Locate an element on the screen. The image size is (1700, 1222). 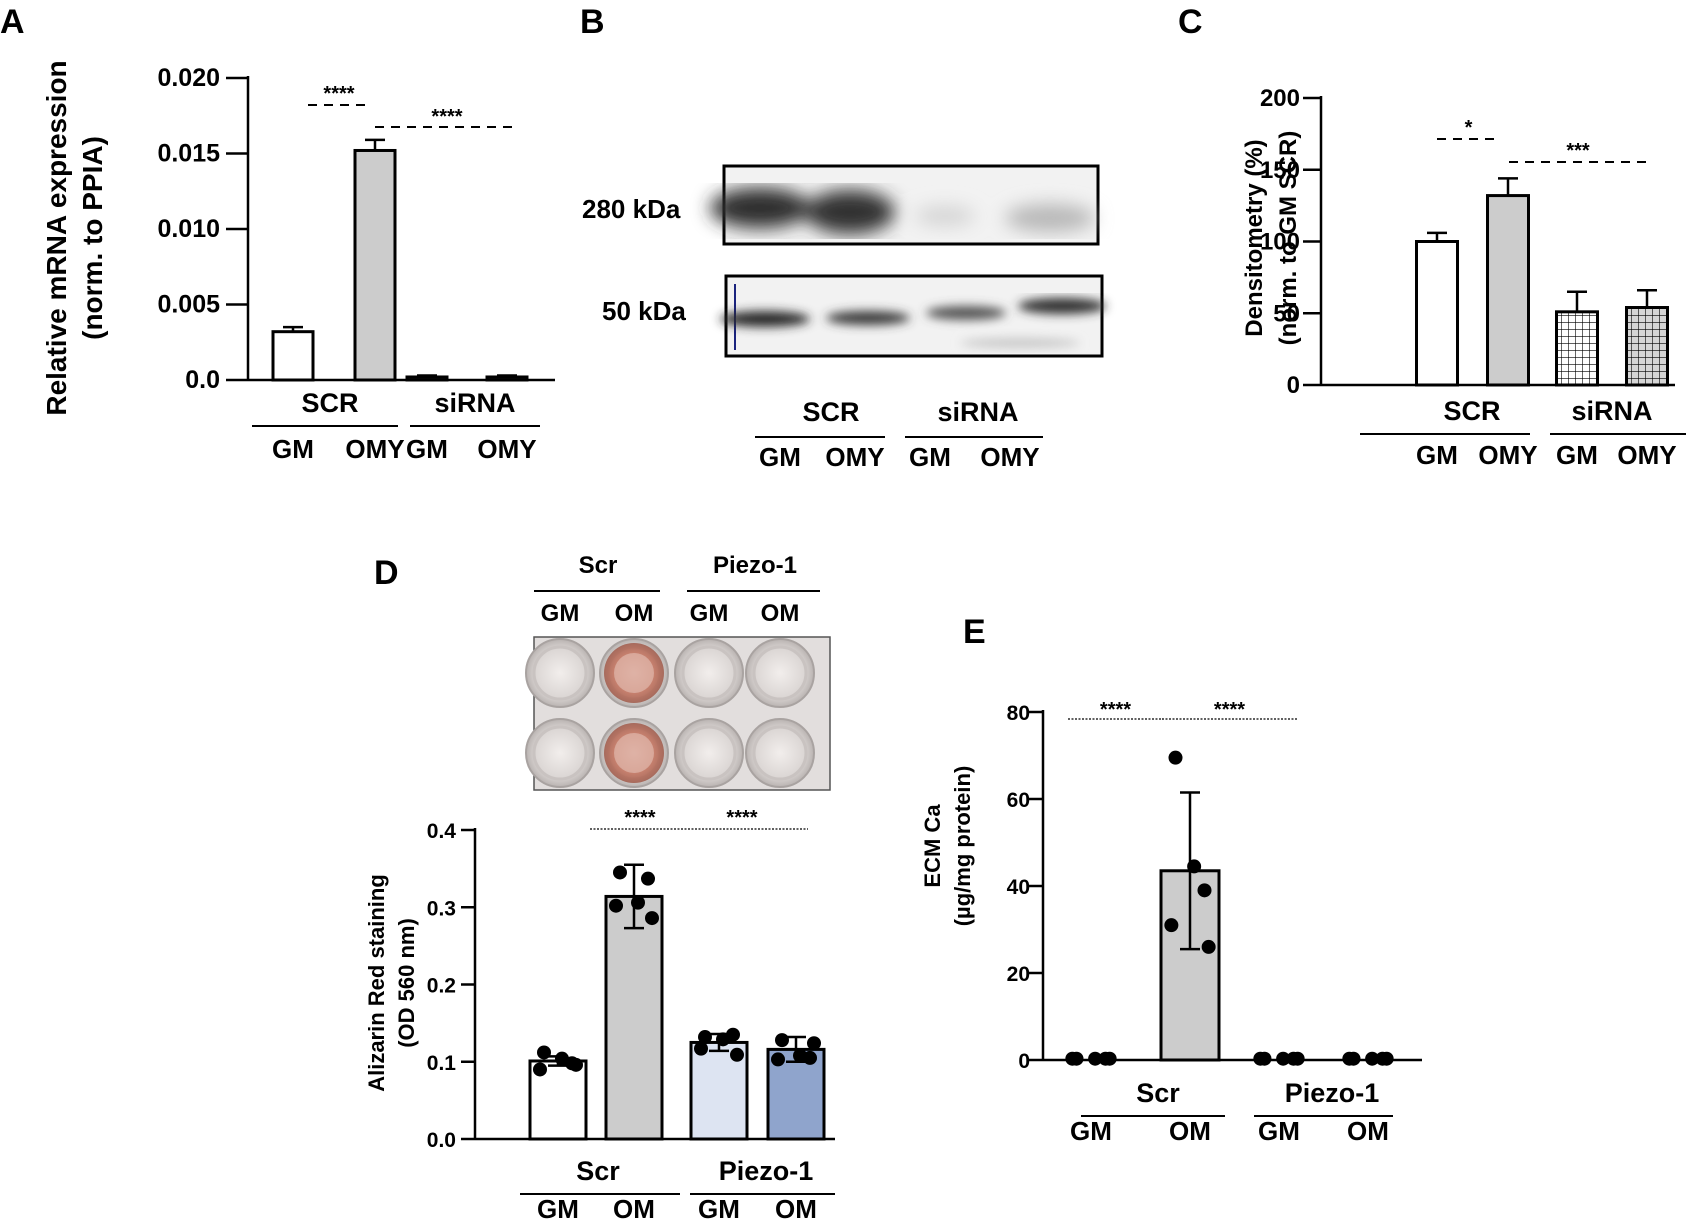
band-label-280: 280 kDa is located at coordinates (631, 209).